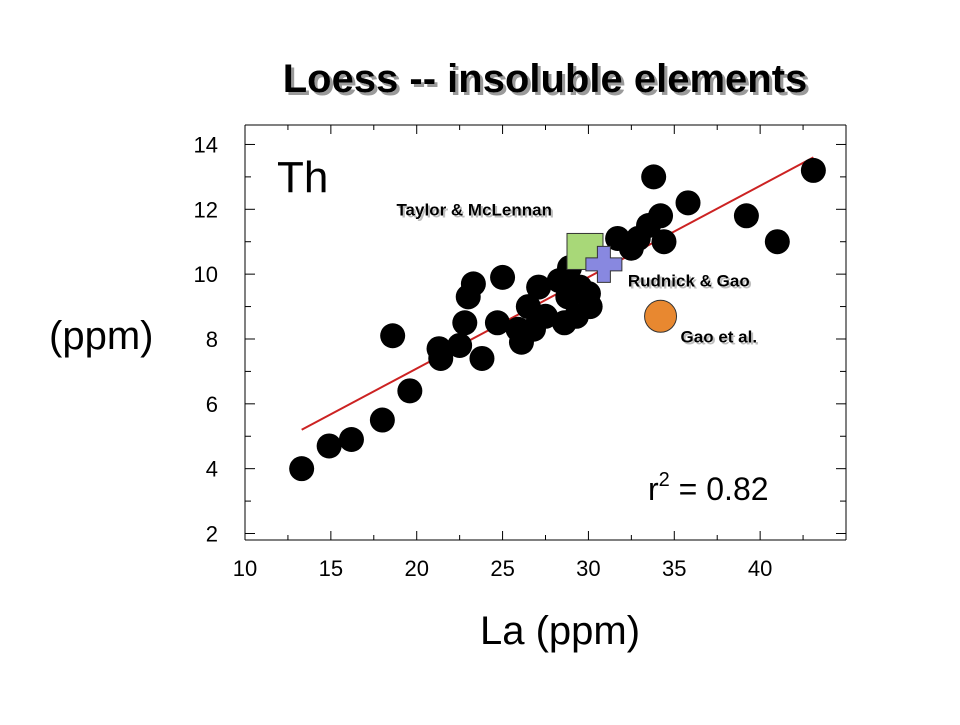  What do you see at coordinates (560, 631) in the screenshot?
I see `x-axis-label: La (ppm)` at bounding box center [560, 631].